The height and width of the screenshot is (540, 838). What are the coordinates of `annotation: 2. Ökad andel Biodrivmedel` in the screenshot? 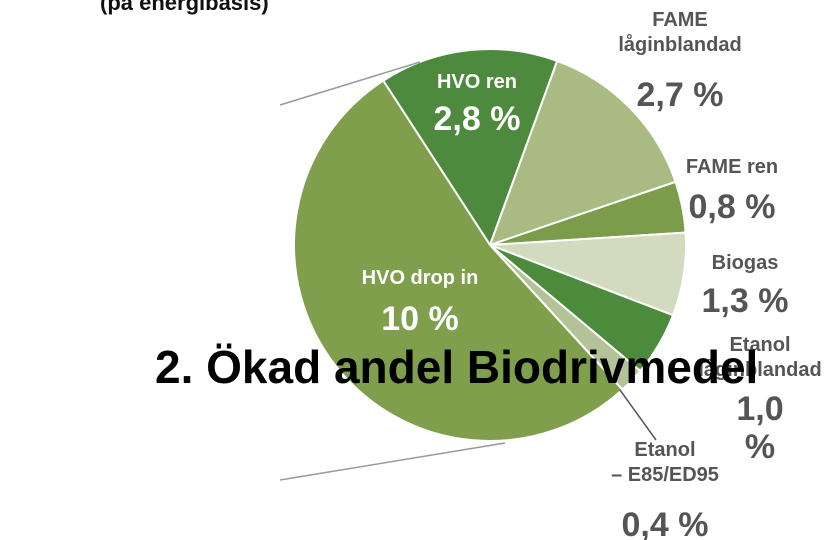 It's located at (457, 367).